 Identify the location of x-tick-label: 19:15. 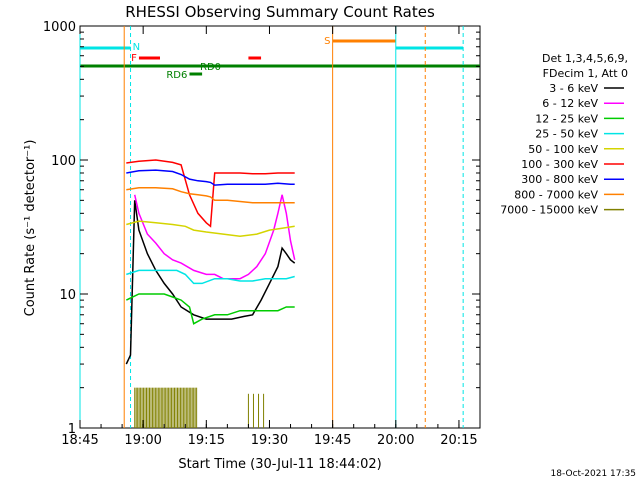
(206, 440).